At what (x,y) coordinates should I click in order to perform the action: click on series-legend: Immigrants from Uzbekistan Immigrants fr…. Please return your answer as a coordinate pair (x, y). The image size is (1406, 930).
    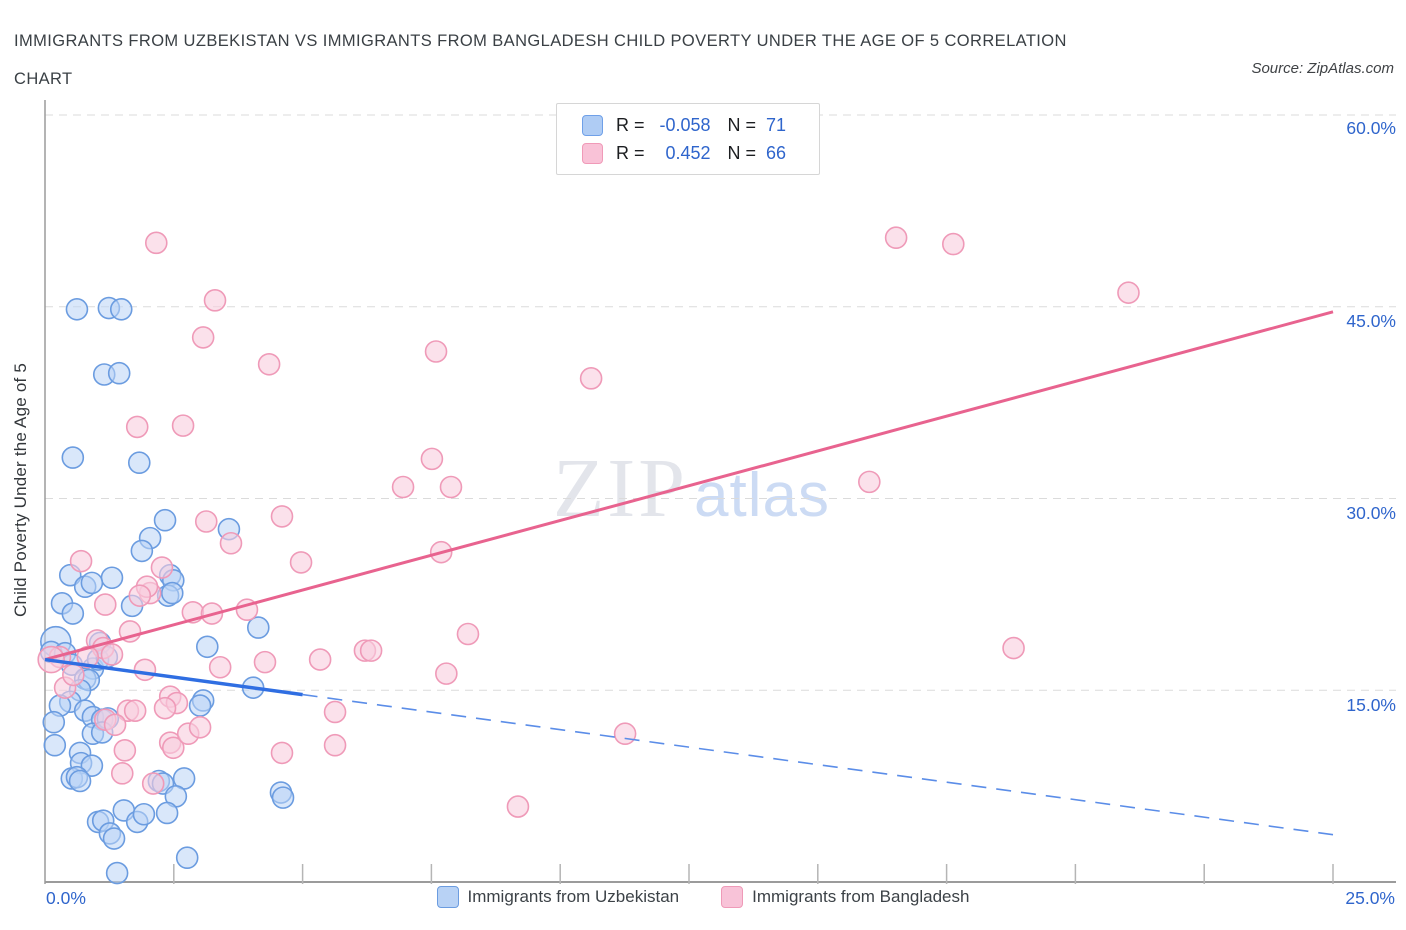
    Looking at the image, I should click on (703, 897).